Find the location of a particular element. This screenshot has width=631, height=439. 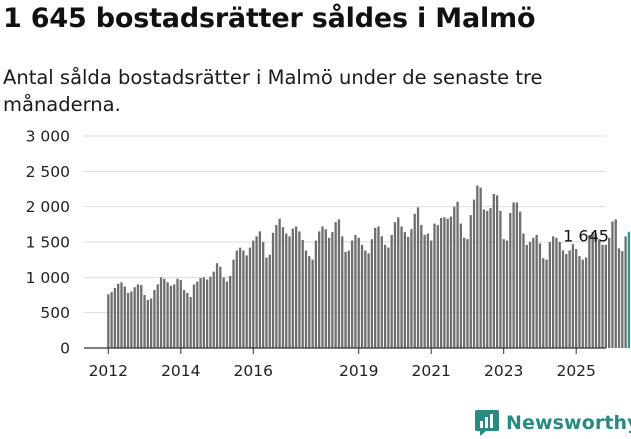

x-tick-label: 2014 is located at coordinates (180, 371).